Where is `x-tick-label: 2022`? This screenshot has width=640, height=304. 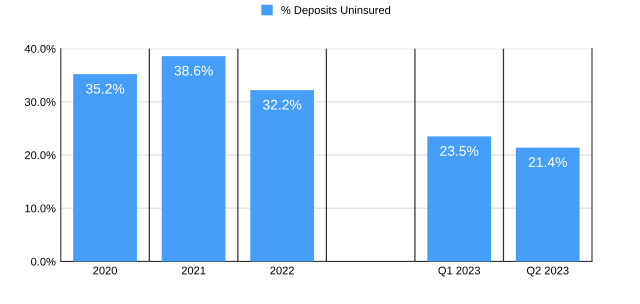
x-tick-label: 2022 is located at coordinates (282, 270).